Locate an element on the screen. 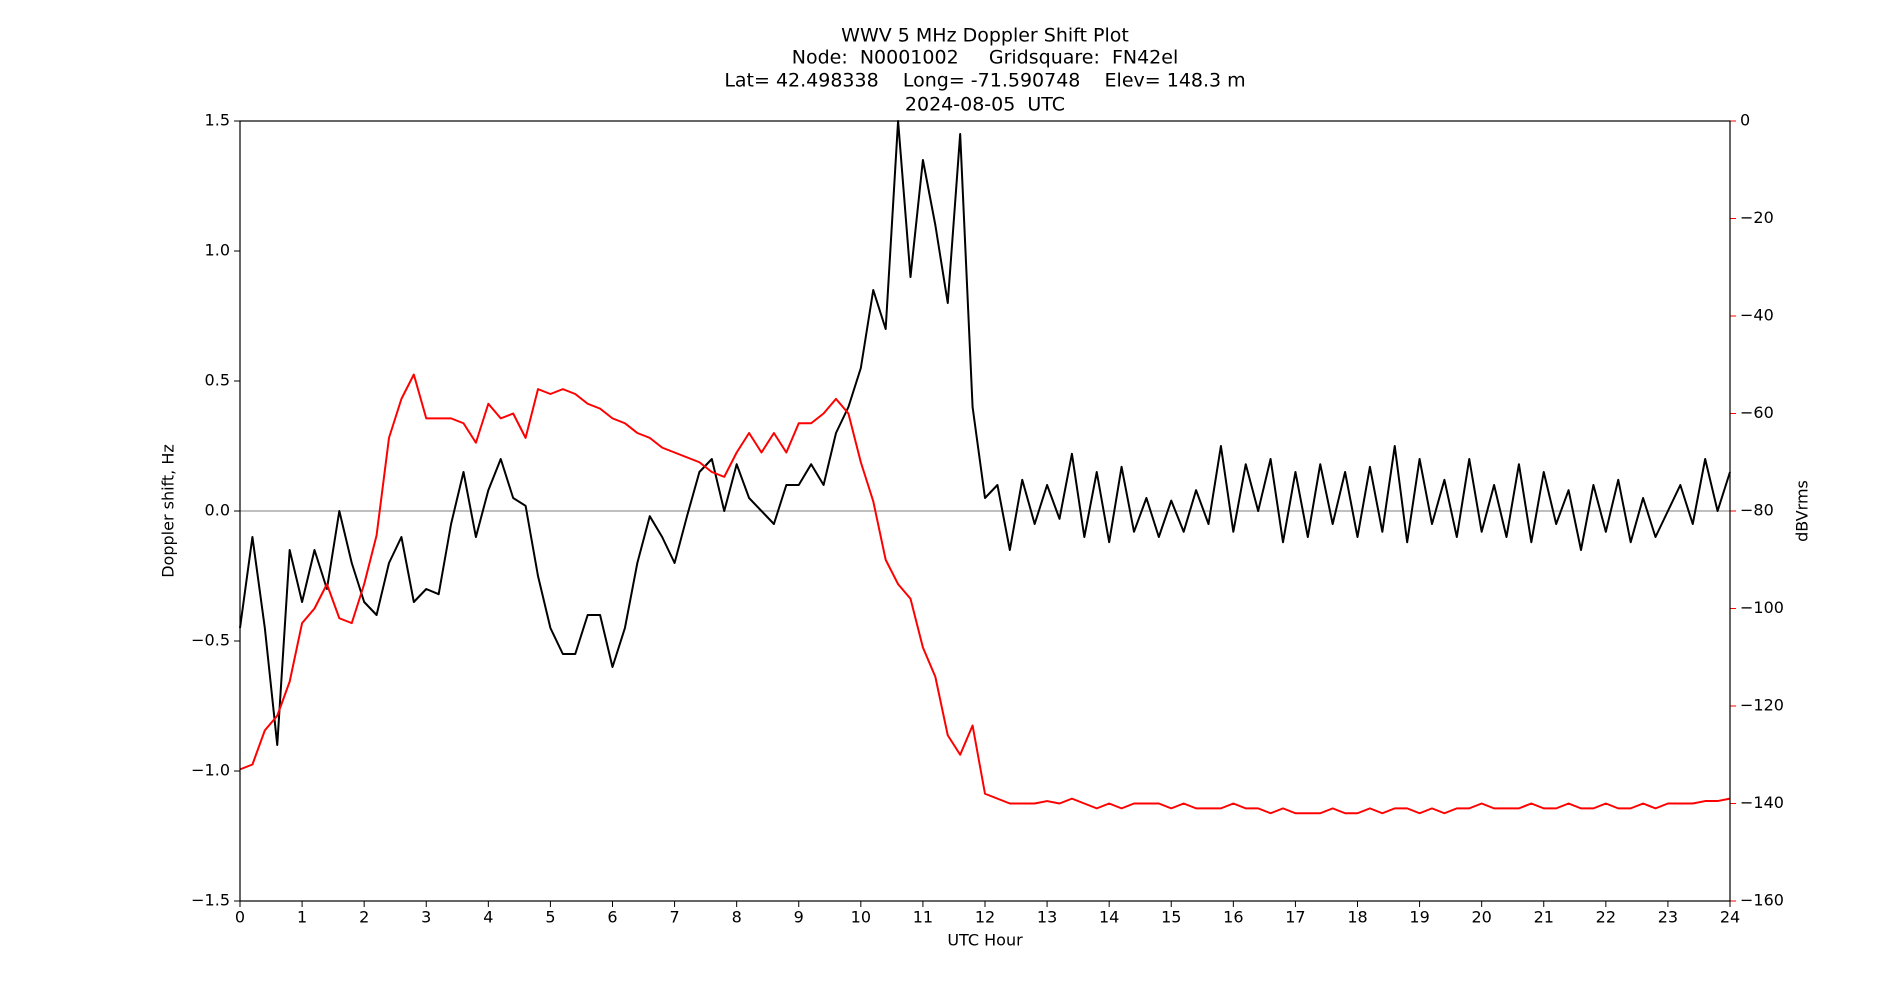 The image size is (1900, 1000). x-tick-label: 6 is located at coordinates (612, 917).